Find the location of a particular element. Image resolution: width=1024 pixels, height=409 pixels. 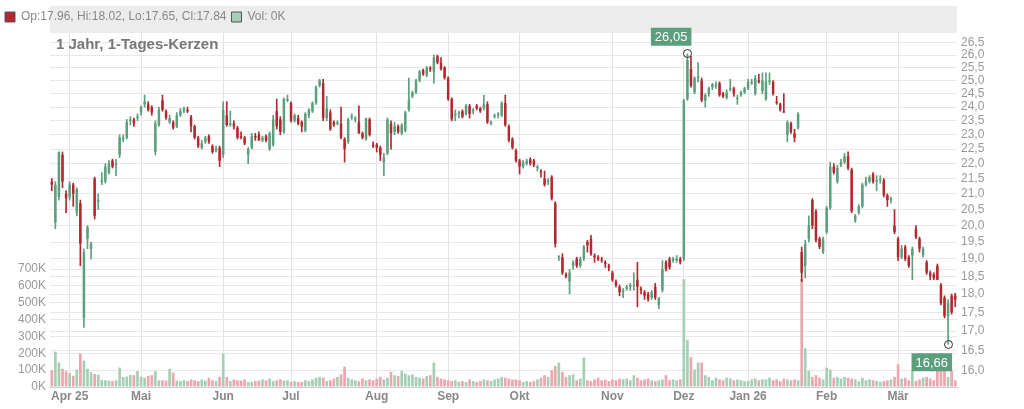

y2-tick-label: 600K is located at coordinates (31, 285).